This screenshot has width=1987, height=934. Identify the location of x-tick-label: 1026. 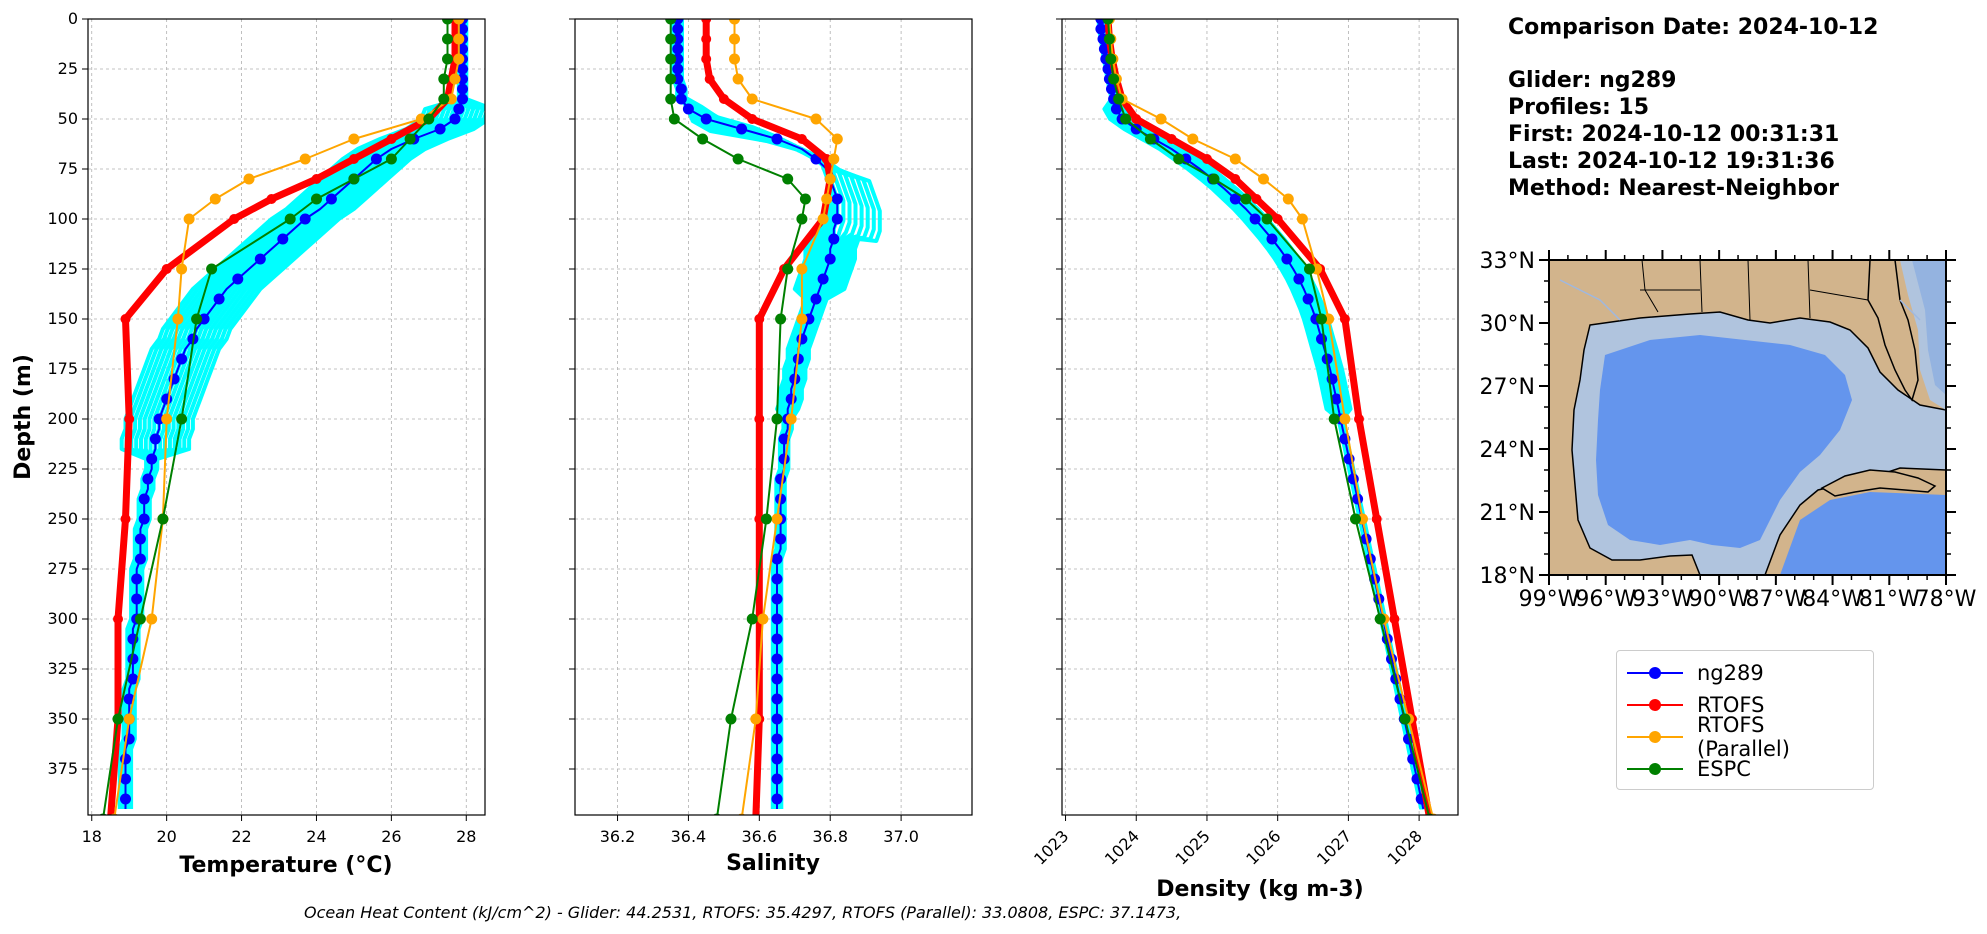
(1263, 847).